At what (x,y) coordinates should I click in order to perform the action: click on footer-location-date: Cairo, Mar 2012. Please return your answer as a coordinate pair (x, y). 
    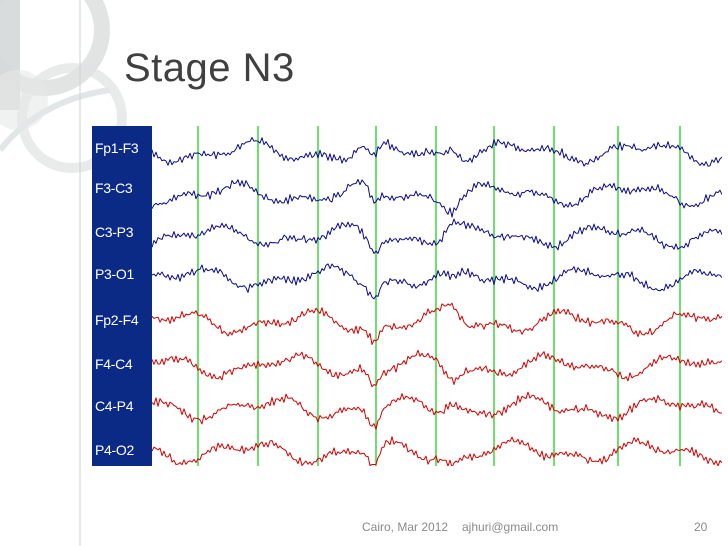
    Looking at the image, I should click on (405, 527).